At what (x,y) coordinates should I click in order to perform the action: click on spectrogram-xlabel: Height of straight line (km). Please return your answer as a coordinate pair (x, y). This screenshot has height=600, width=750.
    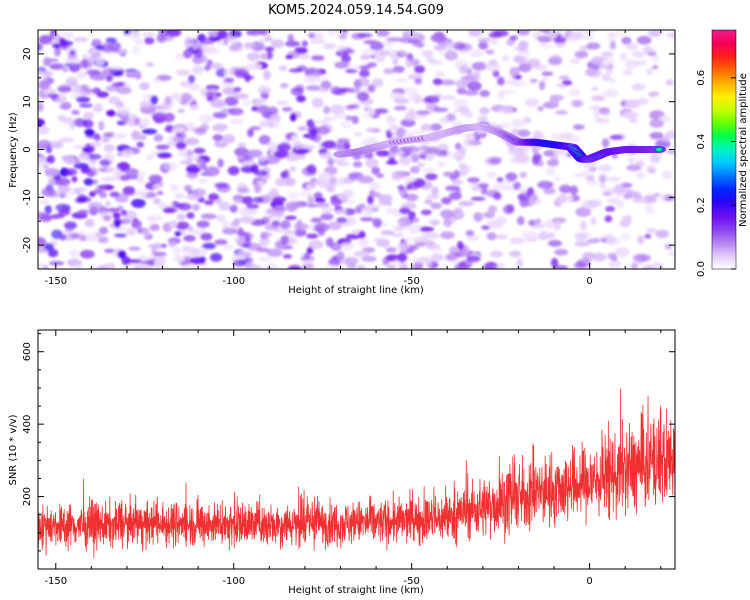
    Looking at the image, I should click on (356, 290).